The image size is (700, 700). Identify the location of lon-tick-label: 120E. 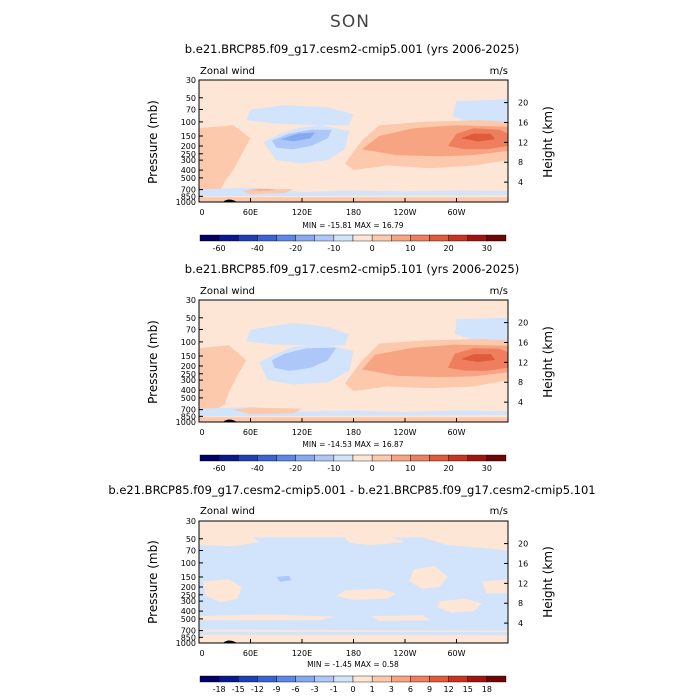
(302, 653).